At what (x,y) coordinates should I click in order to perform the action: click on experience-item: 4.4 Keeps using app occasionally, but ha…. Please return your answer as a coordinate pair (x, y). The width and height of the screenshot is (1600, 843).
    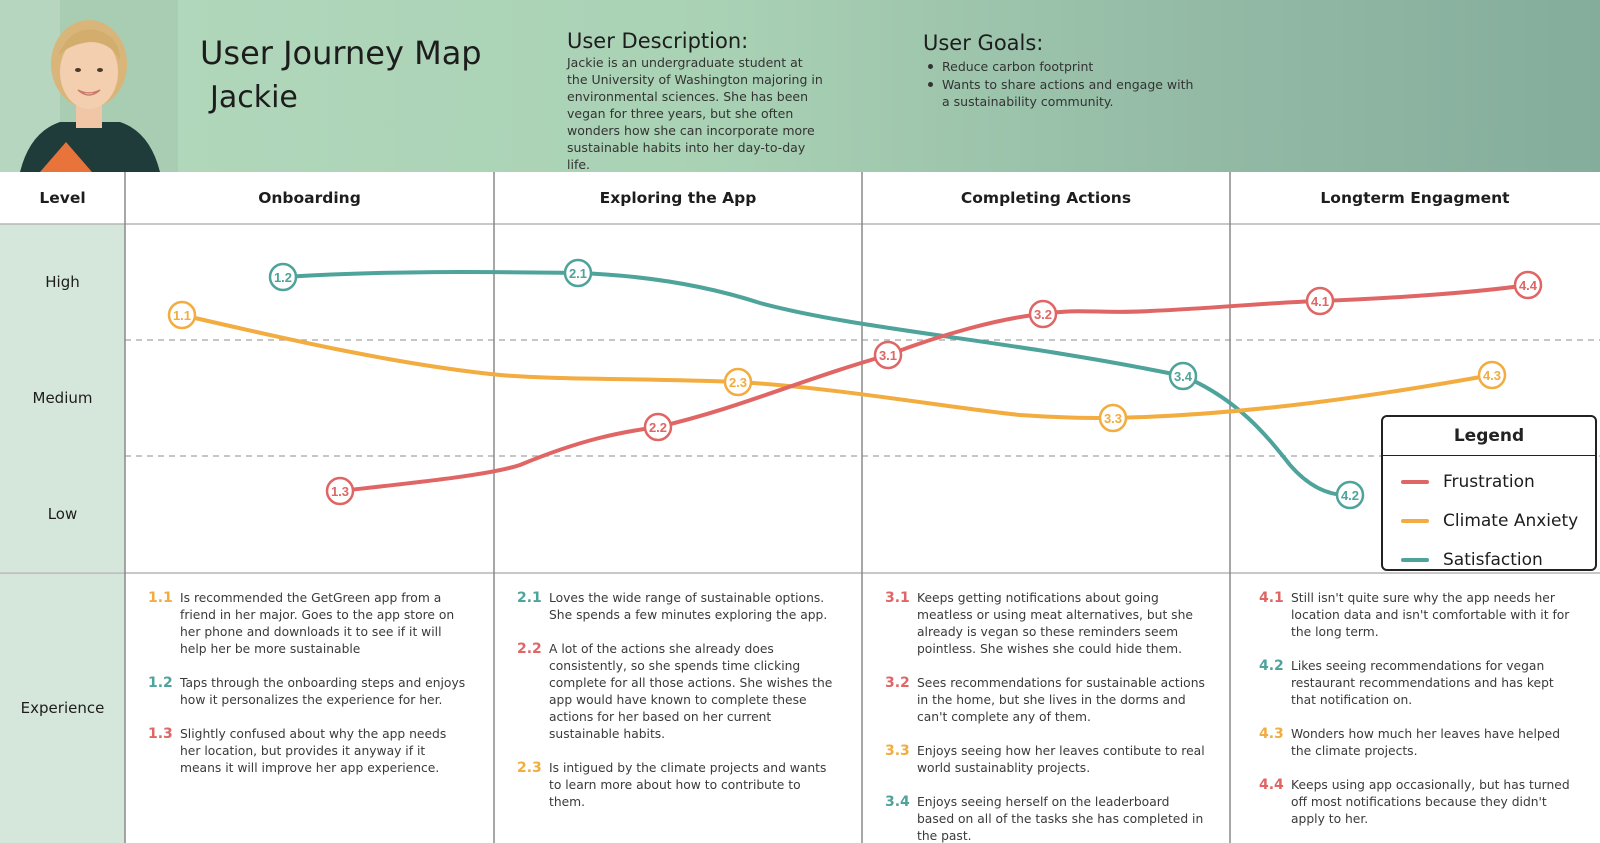
    Looking at the image, I should click on (1420, 802).